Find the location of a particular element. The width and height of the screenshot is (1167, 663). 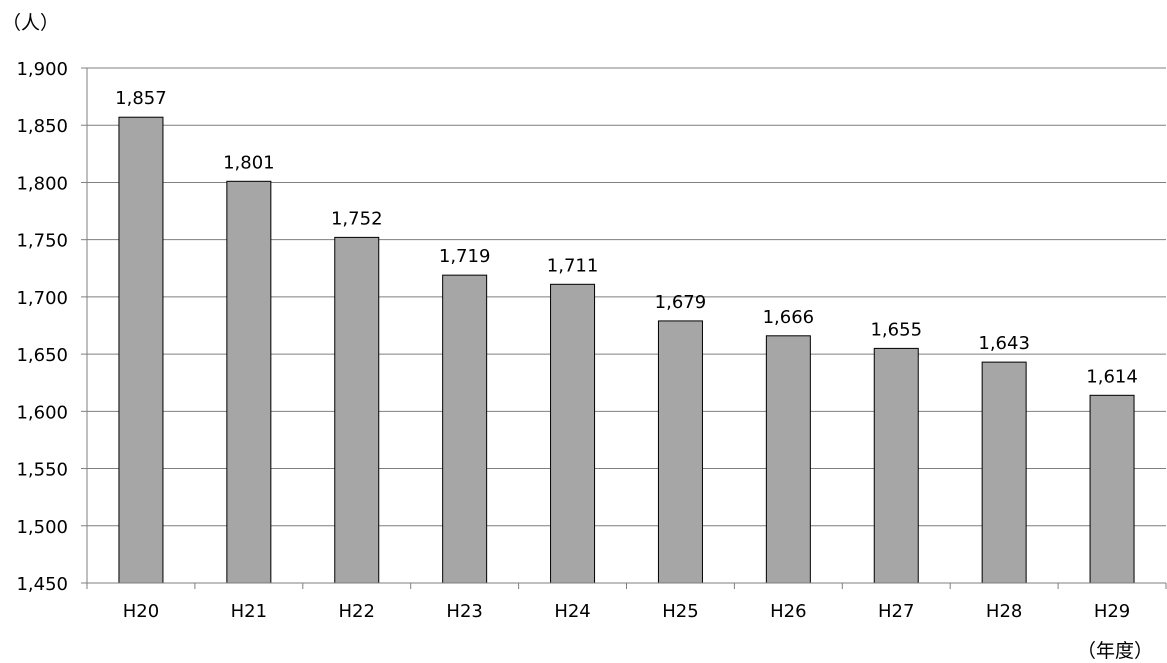

bar-h25 is located at coordinates (680, 452).